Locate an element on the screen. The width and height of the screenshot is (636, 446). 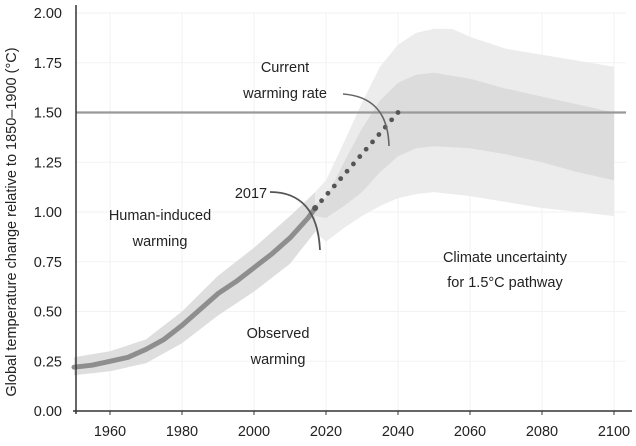
annotation-current-rate-1: Current is located at coordinates (285, 68).